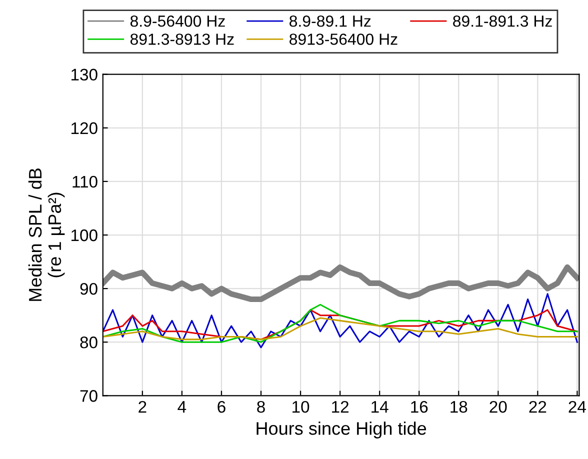 This screenshot has width=588, height=459. Describe the element at coordinates (330, 21) in the screenshot. I see `legend-label: 8.9-89.1 Hz` at that location.